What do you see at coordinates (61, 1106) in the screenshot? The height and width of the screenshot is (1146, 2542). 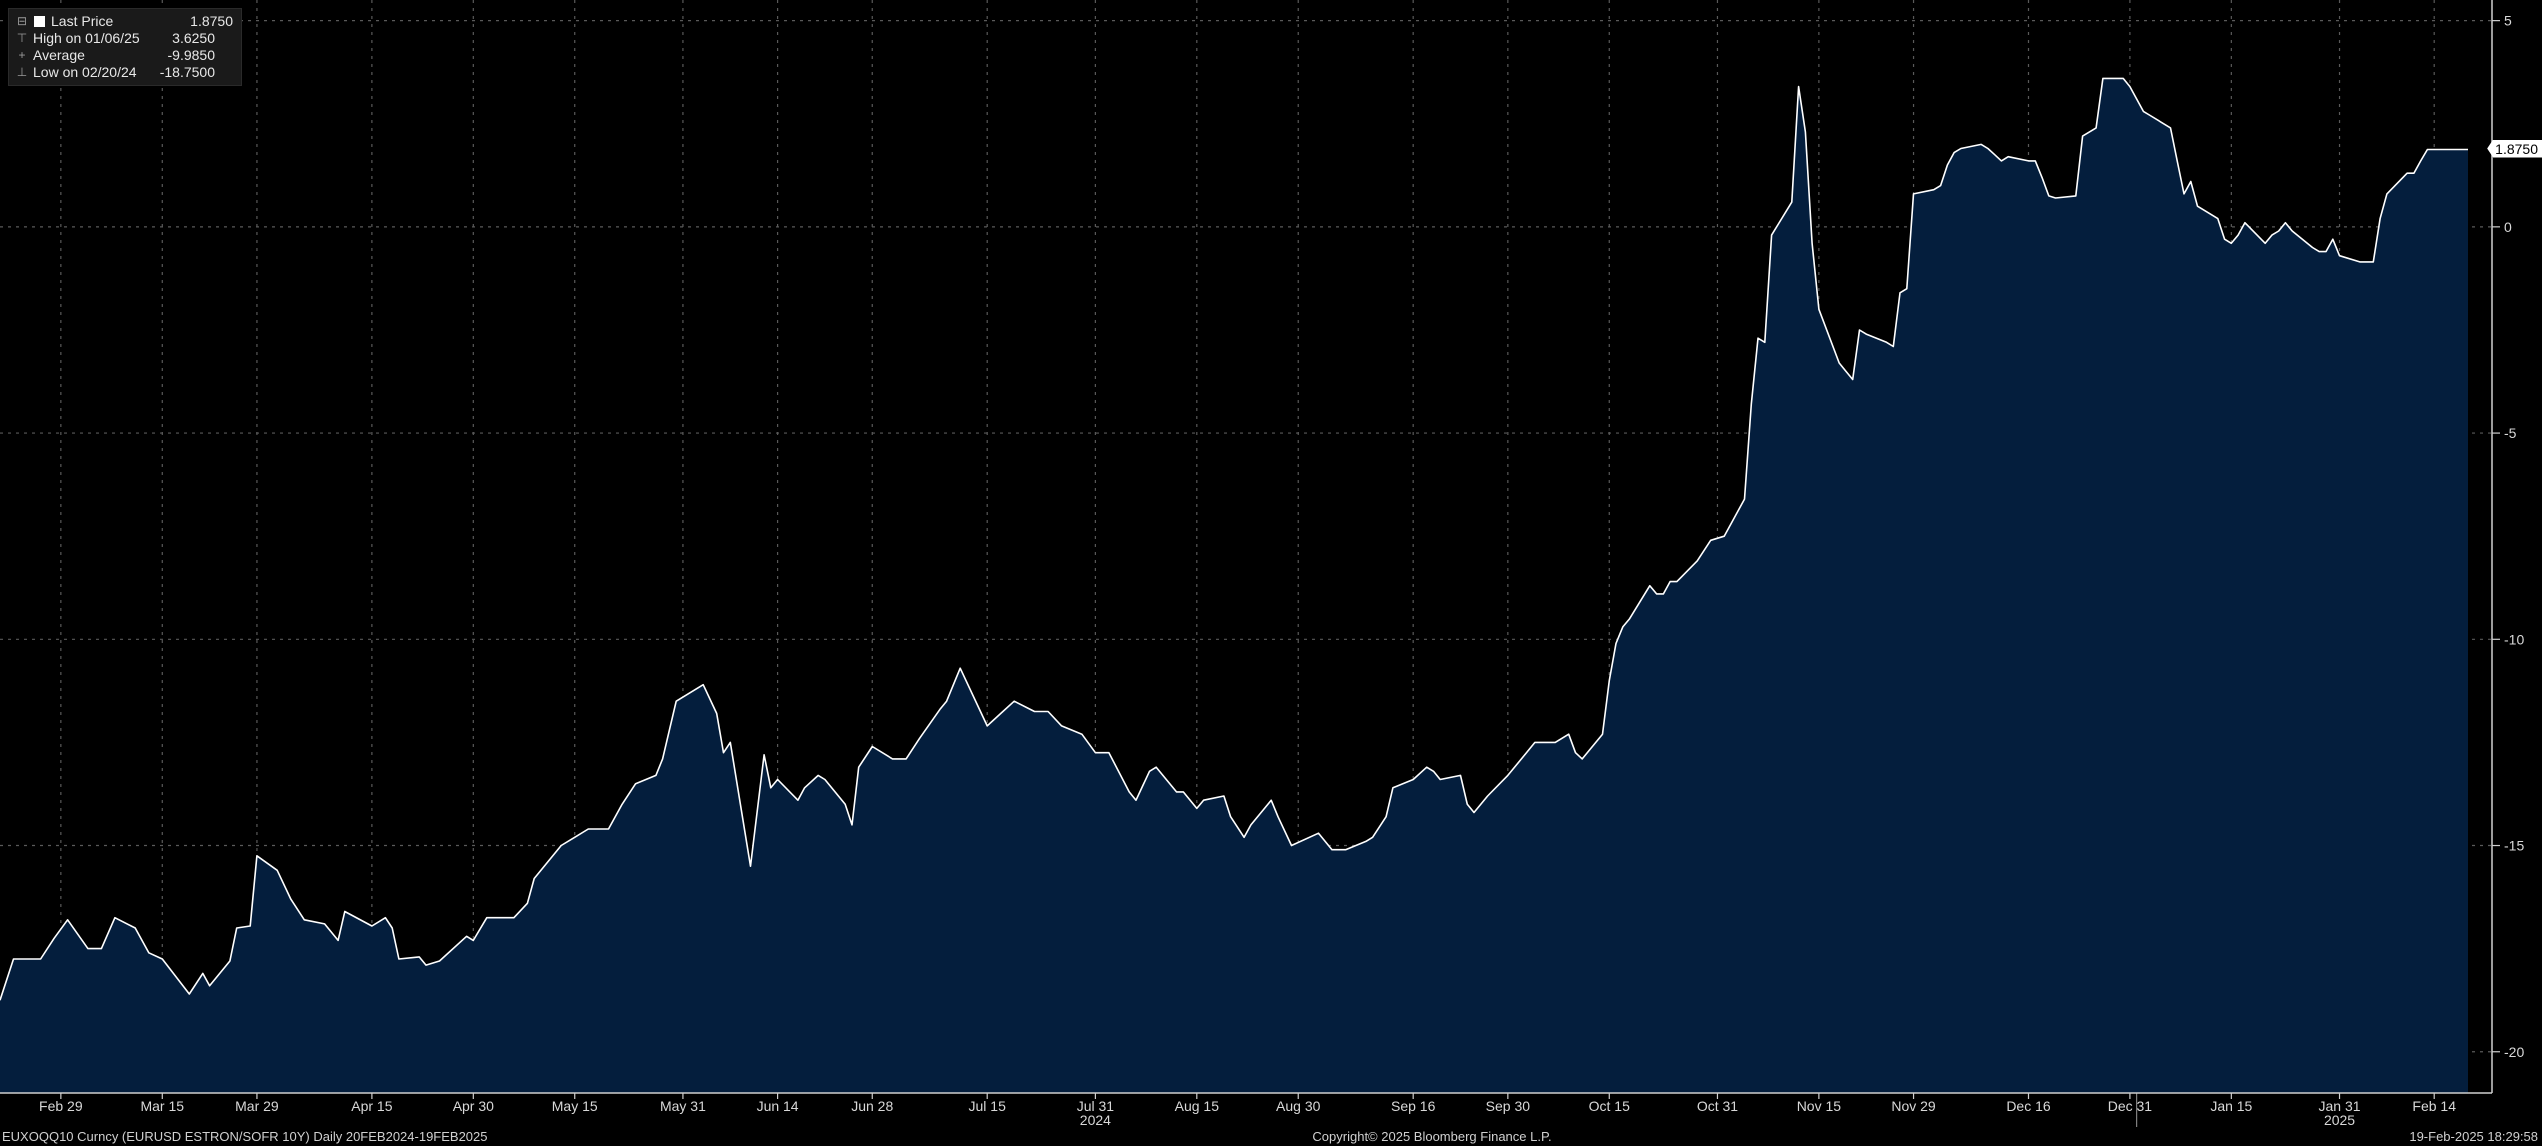 I see `x-tick-label: Feb 29` at bounding box center [61, 1106].